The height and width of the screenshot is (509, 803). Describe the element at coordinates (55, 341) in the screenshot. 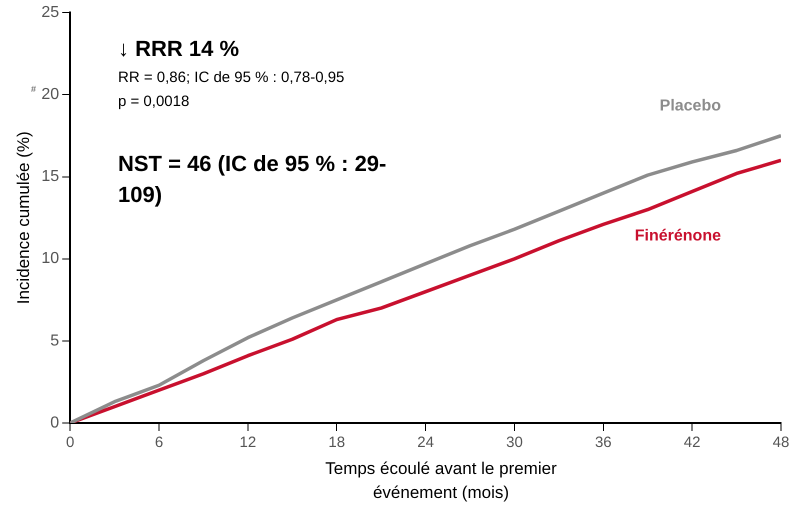

I see `y-tick-label: 5` at that location.